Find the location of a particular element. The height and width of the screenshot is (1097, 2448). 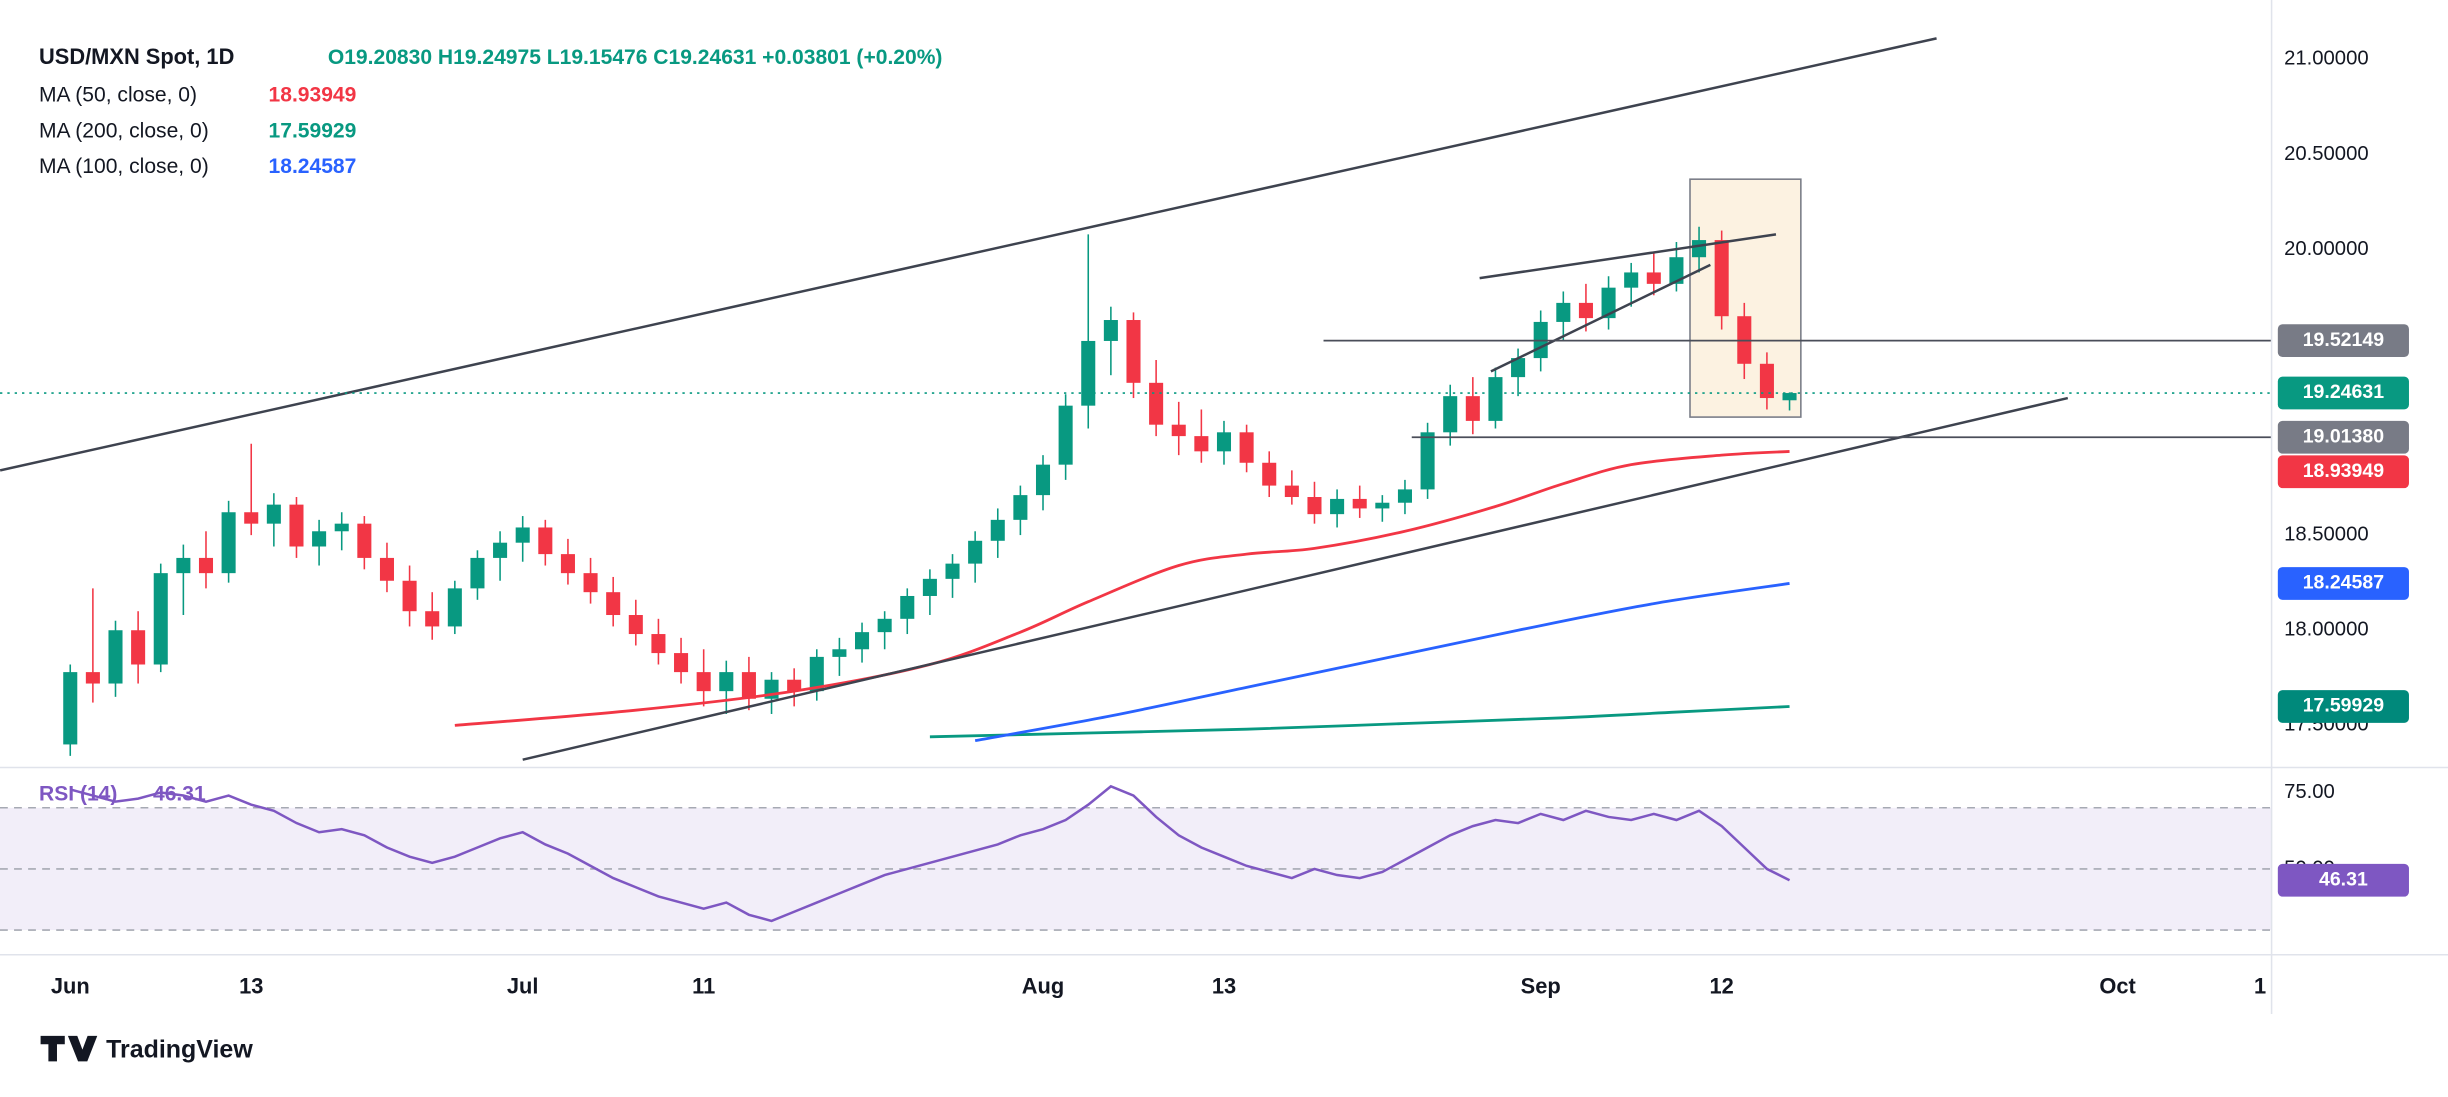

legend-row-ma100: MA (100, close, 0) 18.24587 is located at coordinates (197, 166).